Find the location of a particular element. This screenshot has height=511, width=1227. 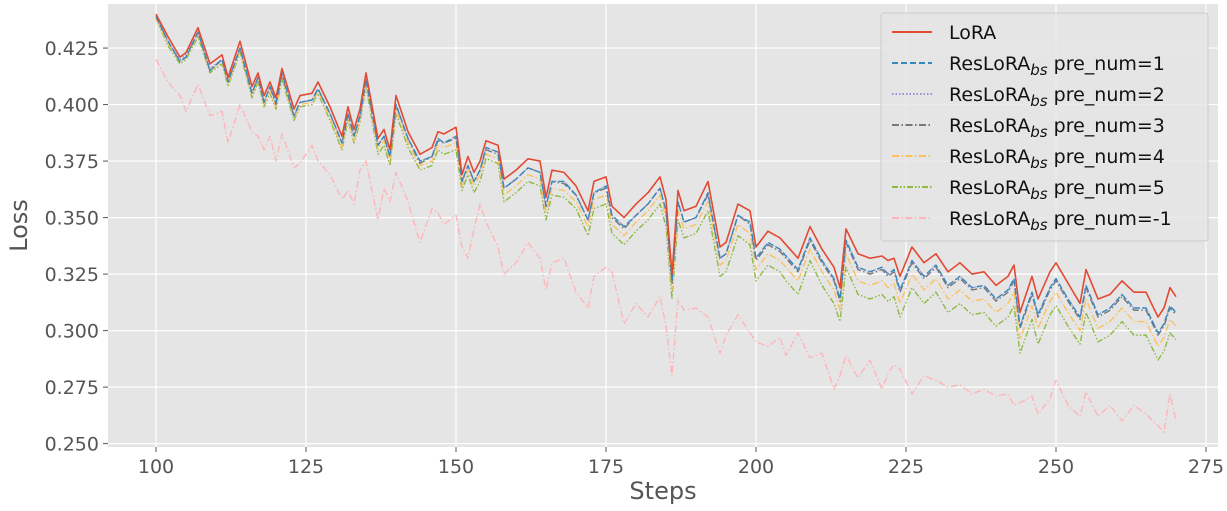

legend-series-name: LoRA is located at coordinates (972, 33).